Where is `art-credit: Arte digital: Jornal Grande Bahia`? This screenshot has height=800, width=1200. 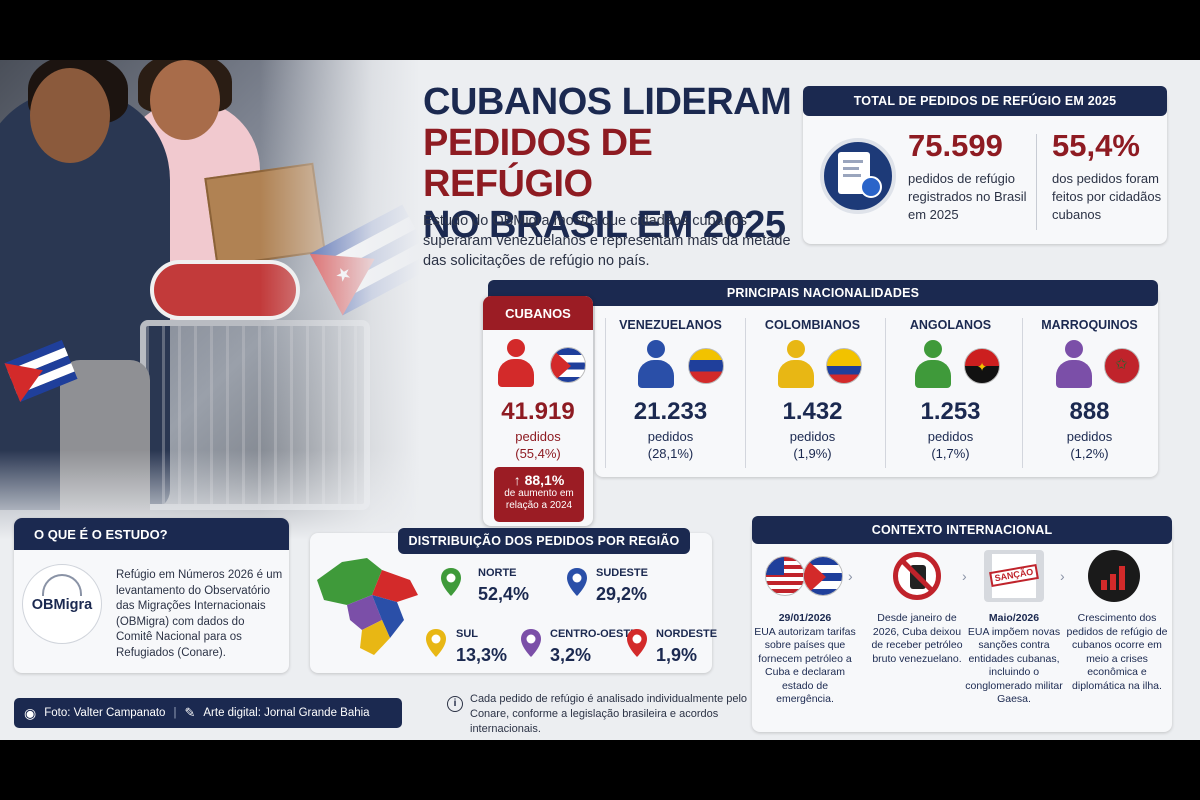
art-credit: Arte digital: Jornal Grande Bahia is located at coordinates (286, 713).